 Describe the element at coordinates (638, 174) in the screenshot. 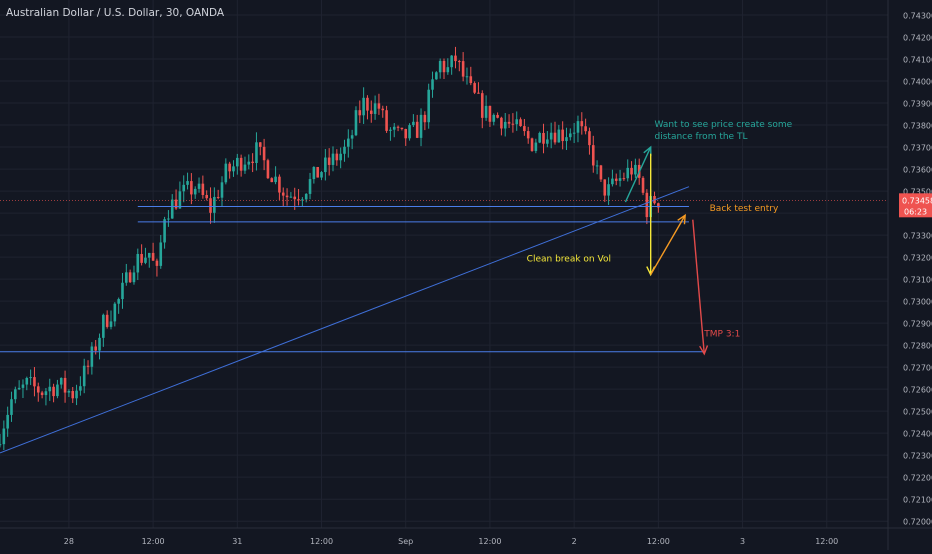

I see `green-arrow-shaft` at that location.